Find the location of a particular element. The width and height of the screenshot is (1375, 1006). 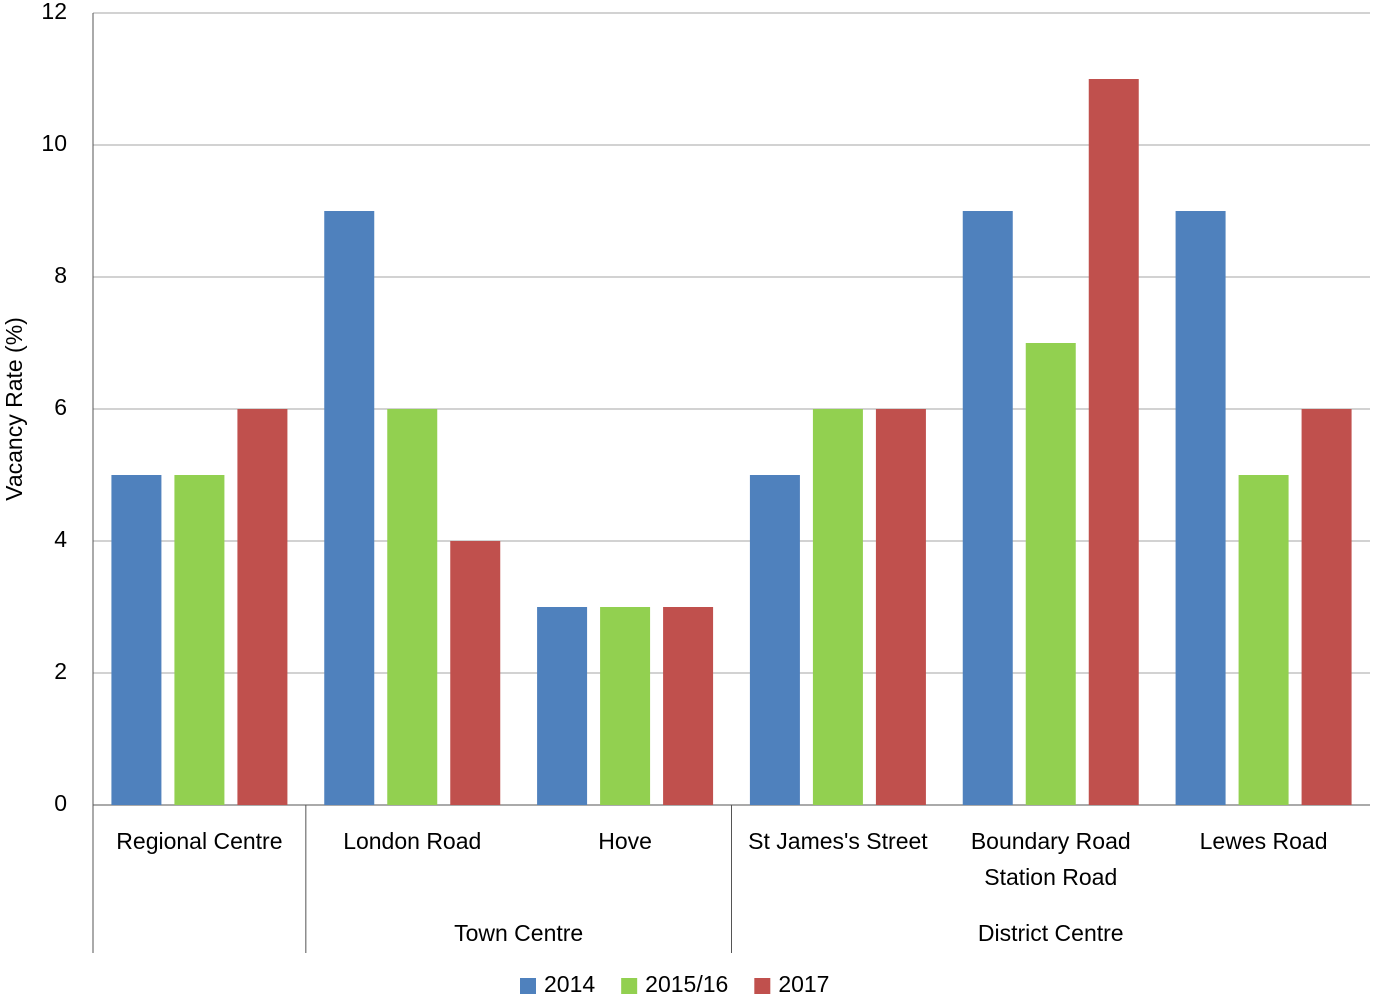

x-tick-label: St James's Street is located at coordinates (838, 841).